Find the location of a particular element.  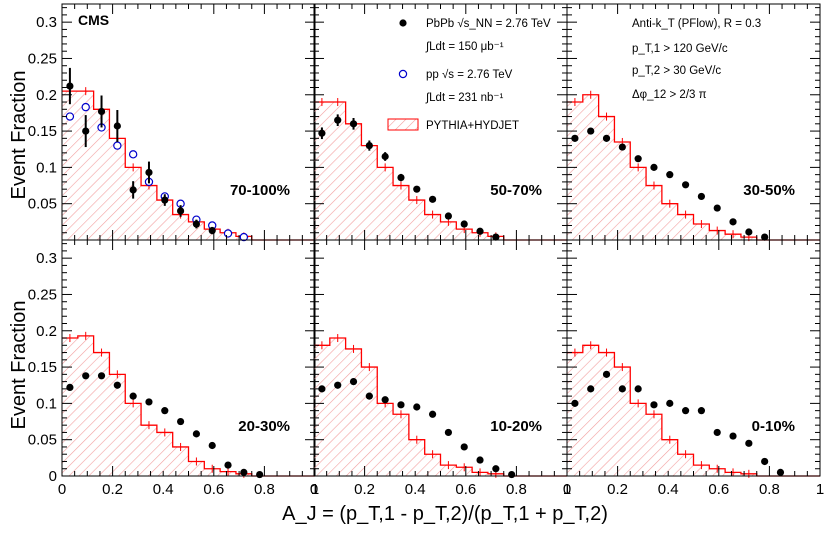

centrality-label: 20-30% is located at coordinates (264, 426).